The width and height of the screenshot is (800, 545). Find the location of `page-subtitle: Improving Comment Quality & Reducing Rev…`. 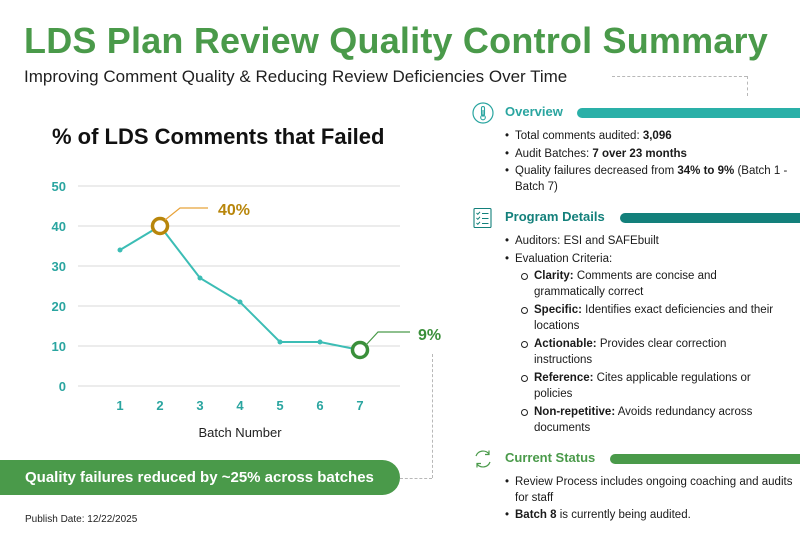

page-subtitle: Improving Comment Quality & Reducing Rev… is located at coordinates (296, 76).